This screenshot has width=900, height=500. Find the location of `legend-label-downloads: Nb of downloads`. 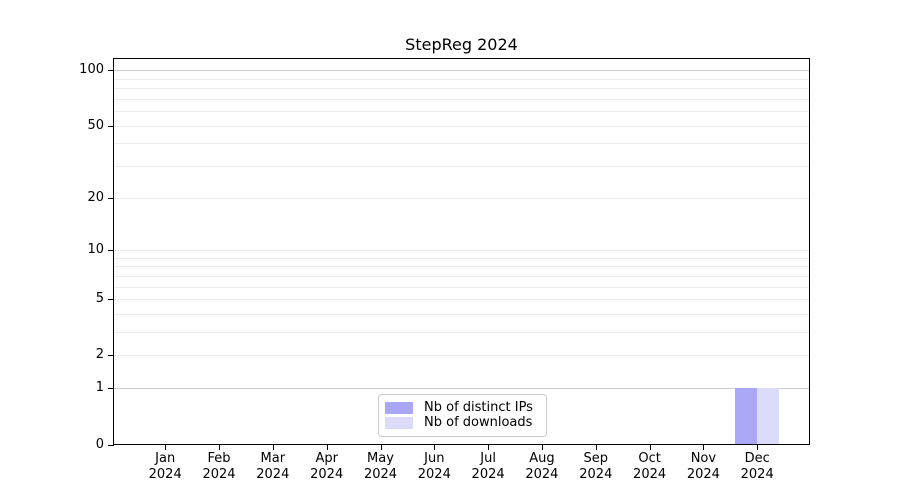

legend-label-downloads: Nb of downloads is located at coordinates (478, 422).